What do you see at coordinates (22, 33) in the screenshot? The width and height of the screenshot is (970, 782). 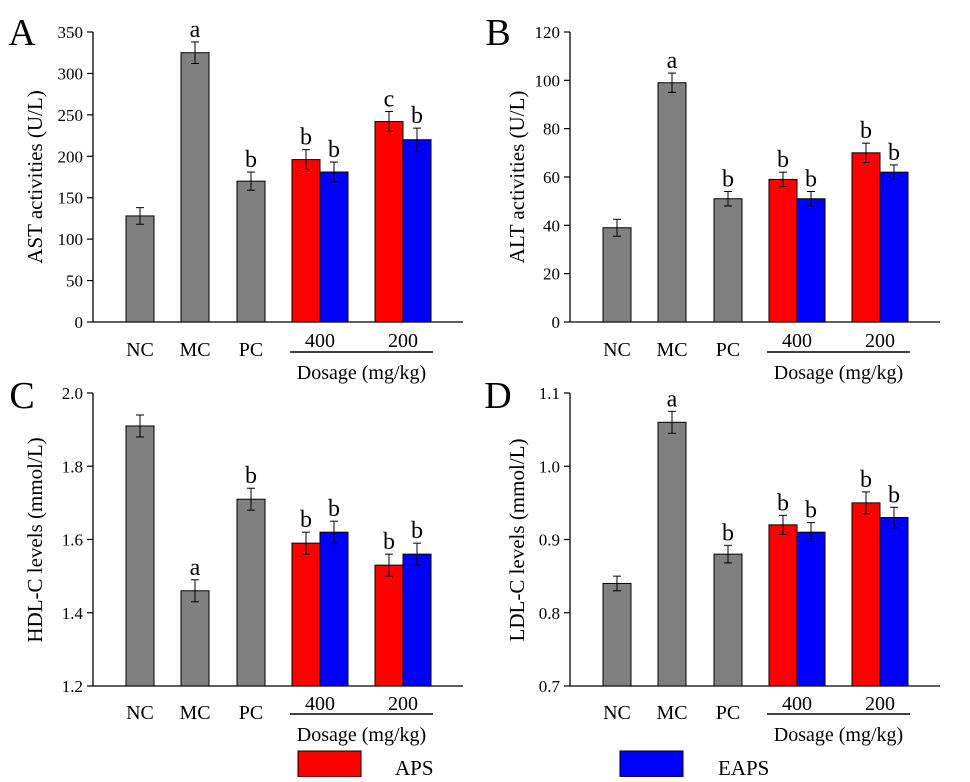 I see `panel-label: A` at bounding box center [22, 33].